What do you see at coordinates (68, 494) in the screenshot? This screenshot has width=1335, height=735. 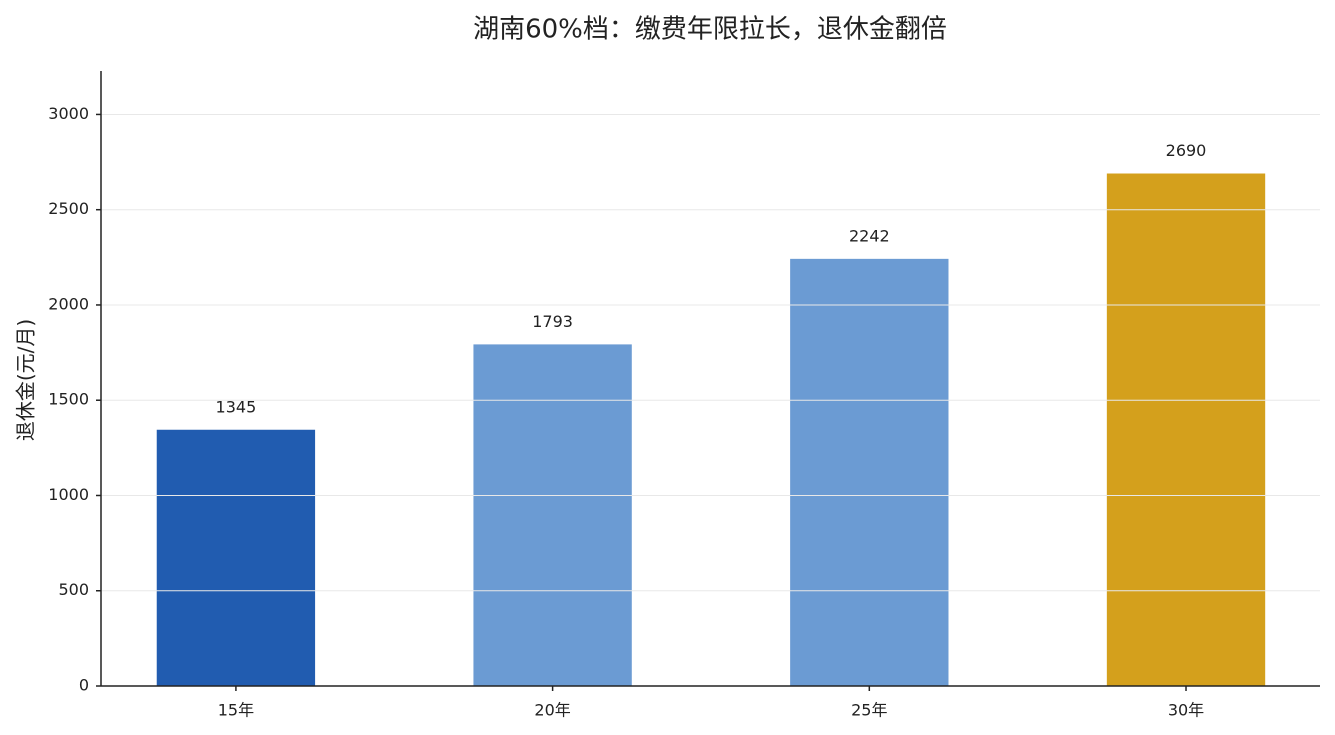 I see `y-tick-label: 1000` at bounding box center [68, 494].